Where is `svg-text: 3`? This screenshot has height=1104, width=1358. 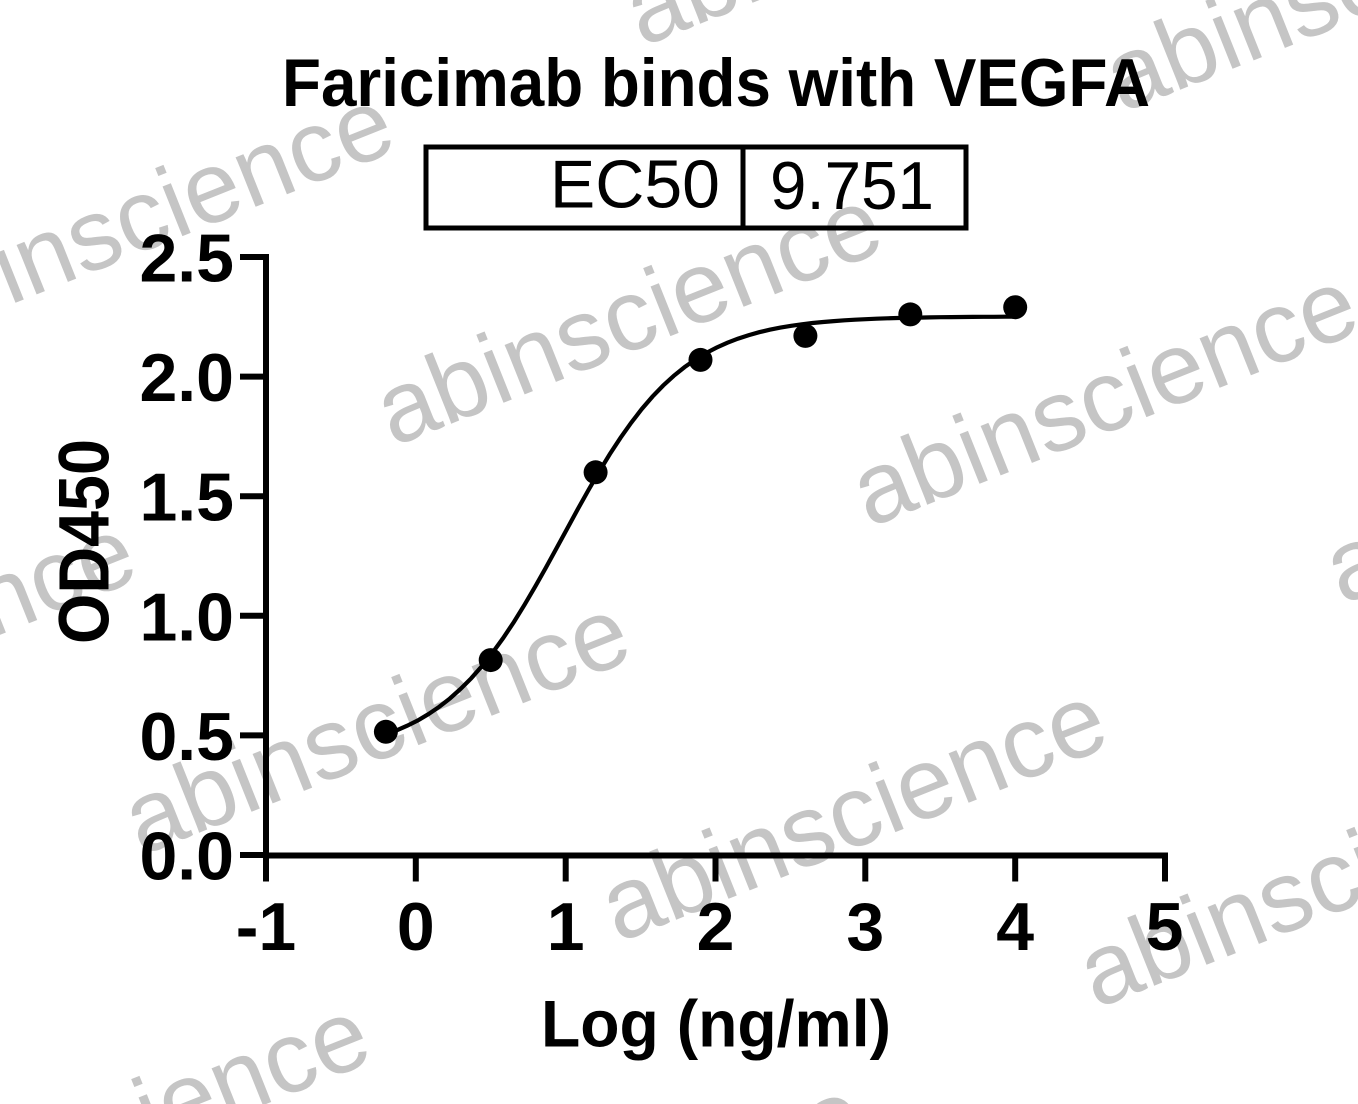
svg-text: 3 is located at coordinates (865, 927).